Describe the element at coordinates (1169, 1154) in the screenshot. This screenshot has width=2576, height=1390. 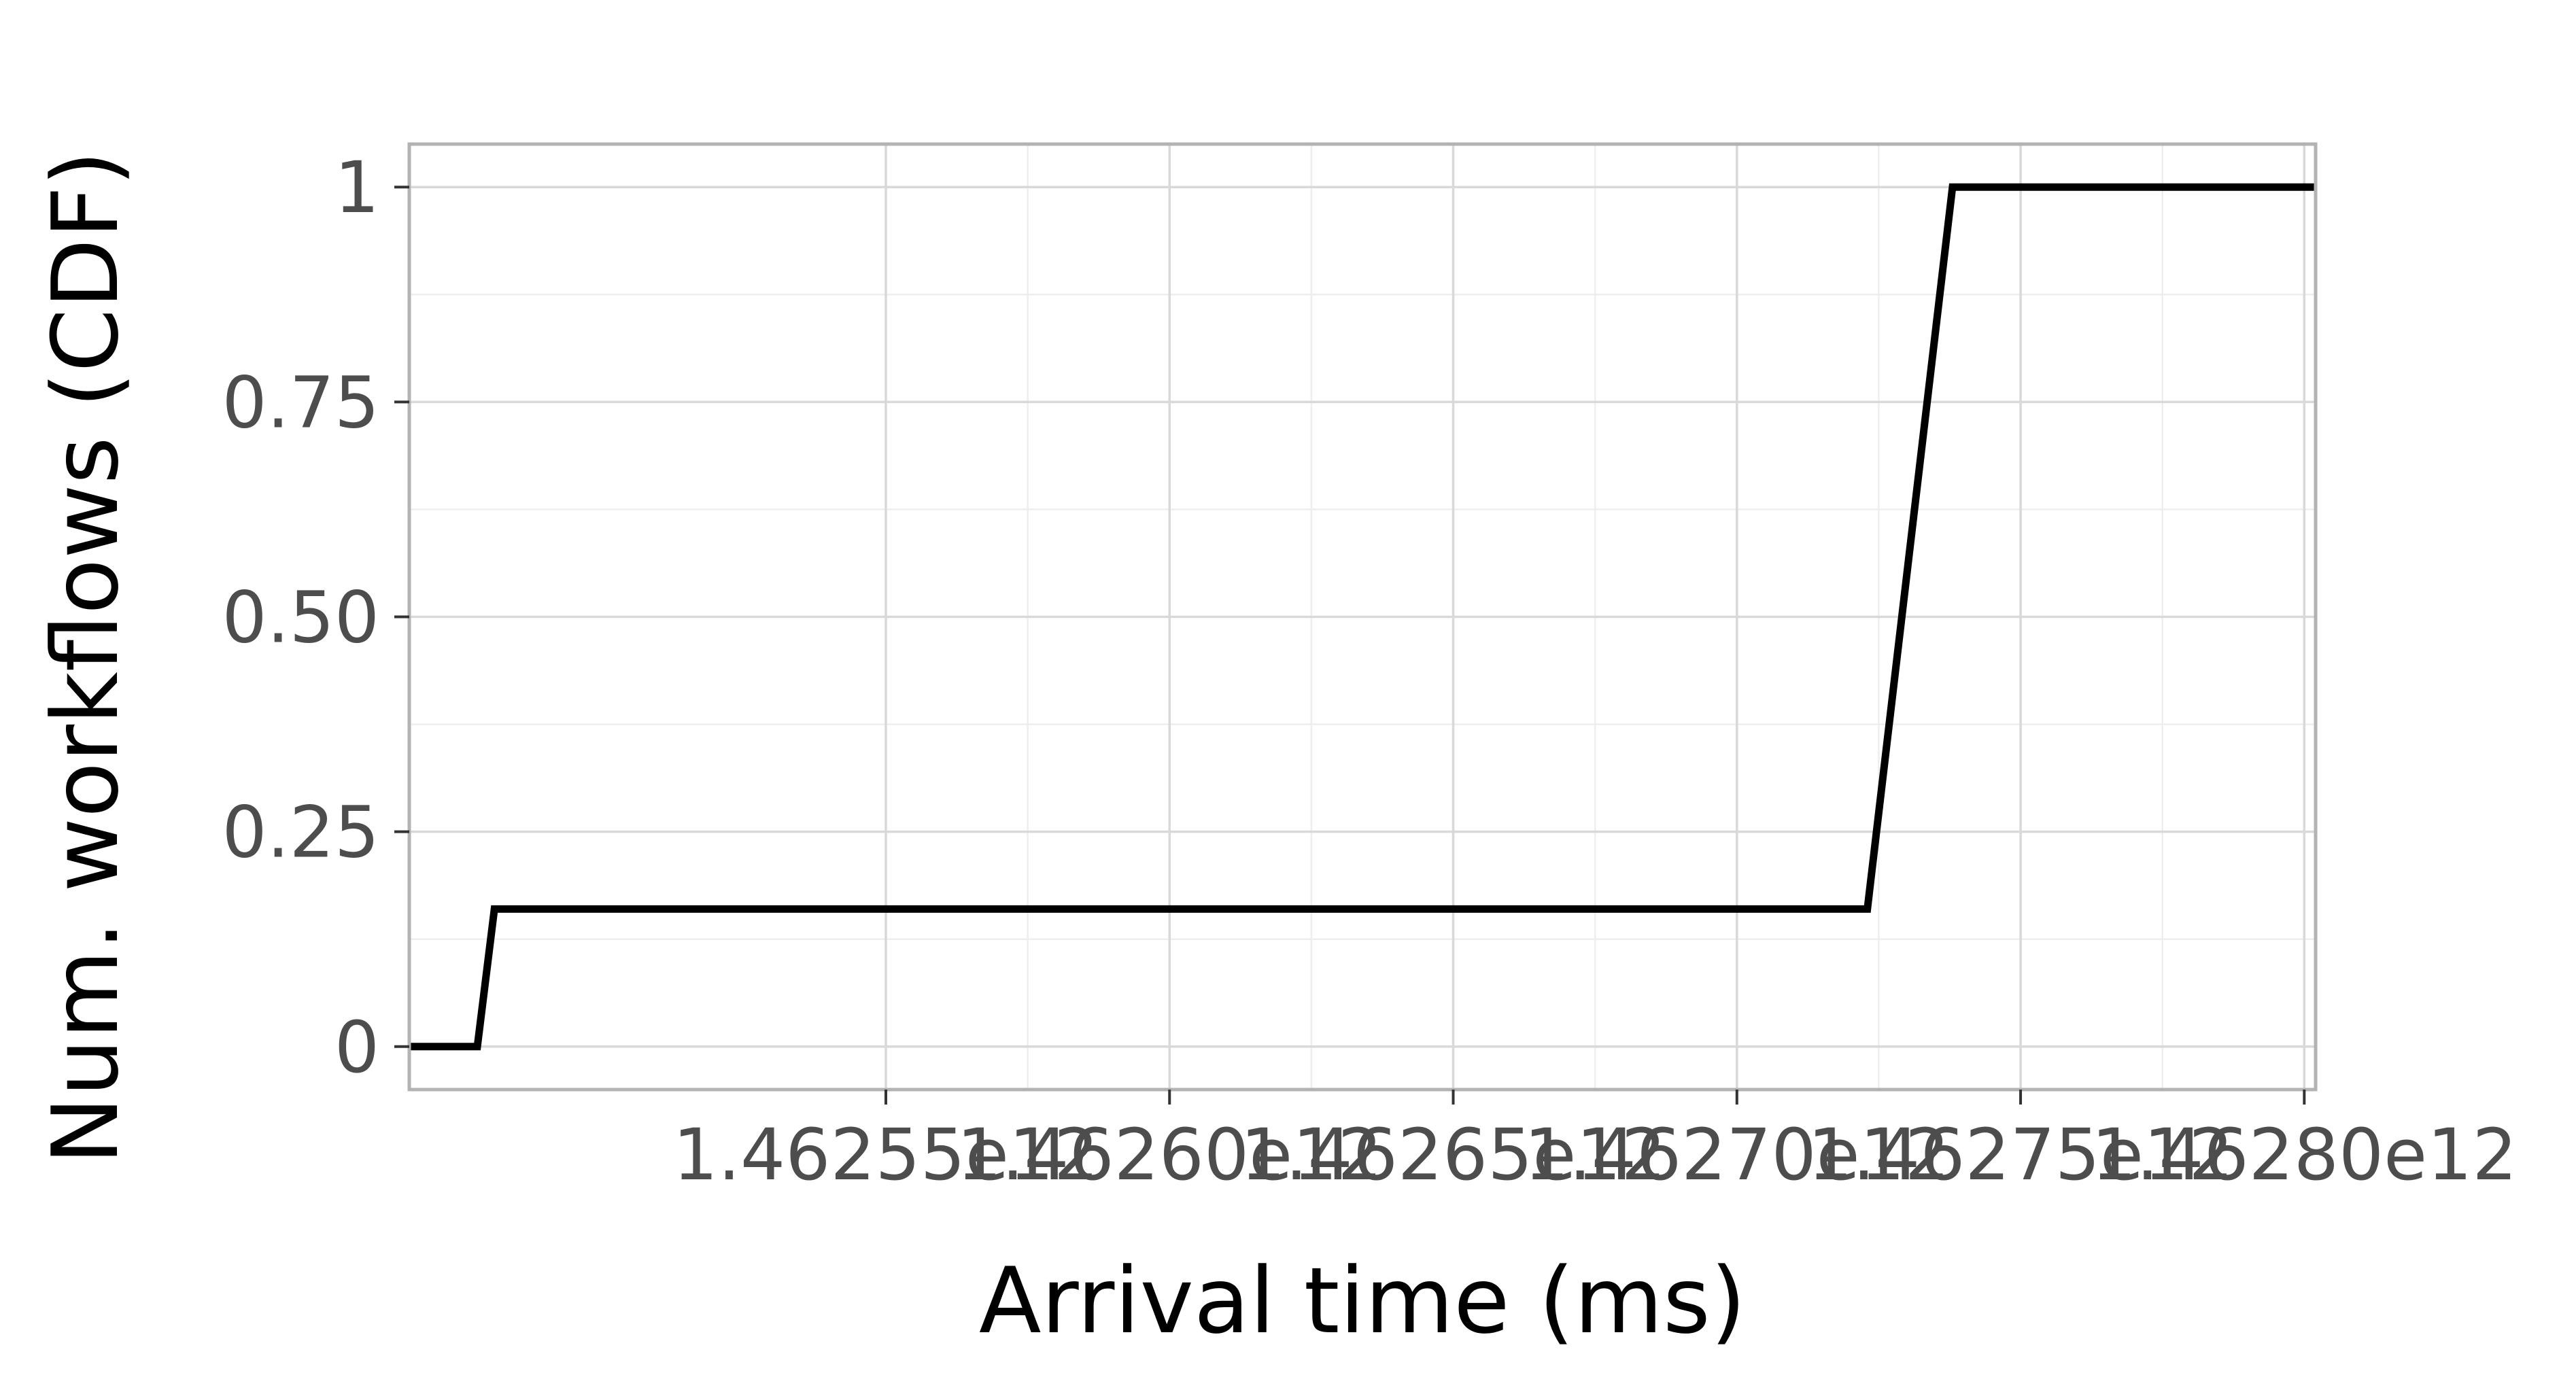
I see `x-tick-label: 1.46260e12` at that location.